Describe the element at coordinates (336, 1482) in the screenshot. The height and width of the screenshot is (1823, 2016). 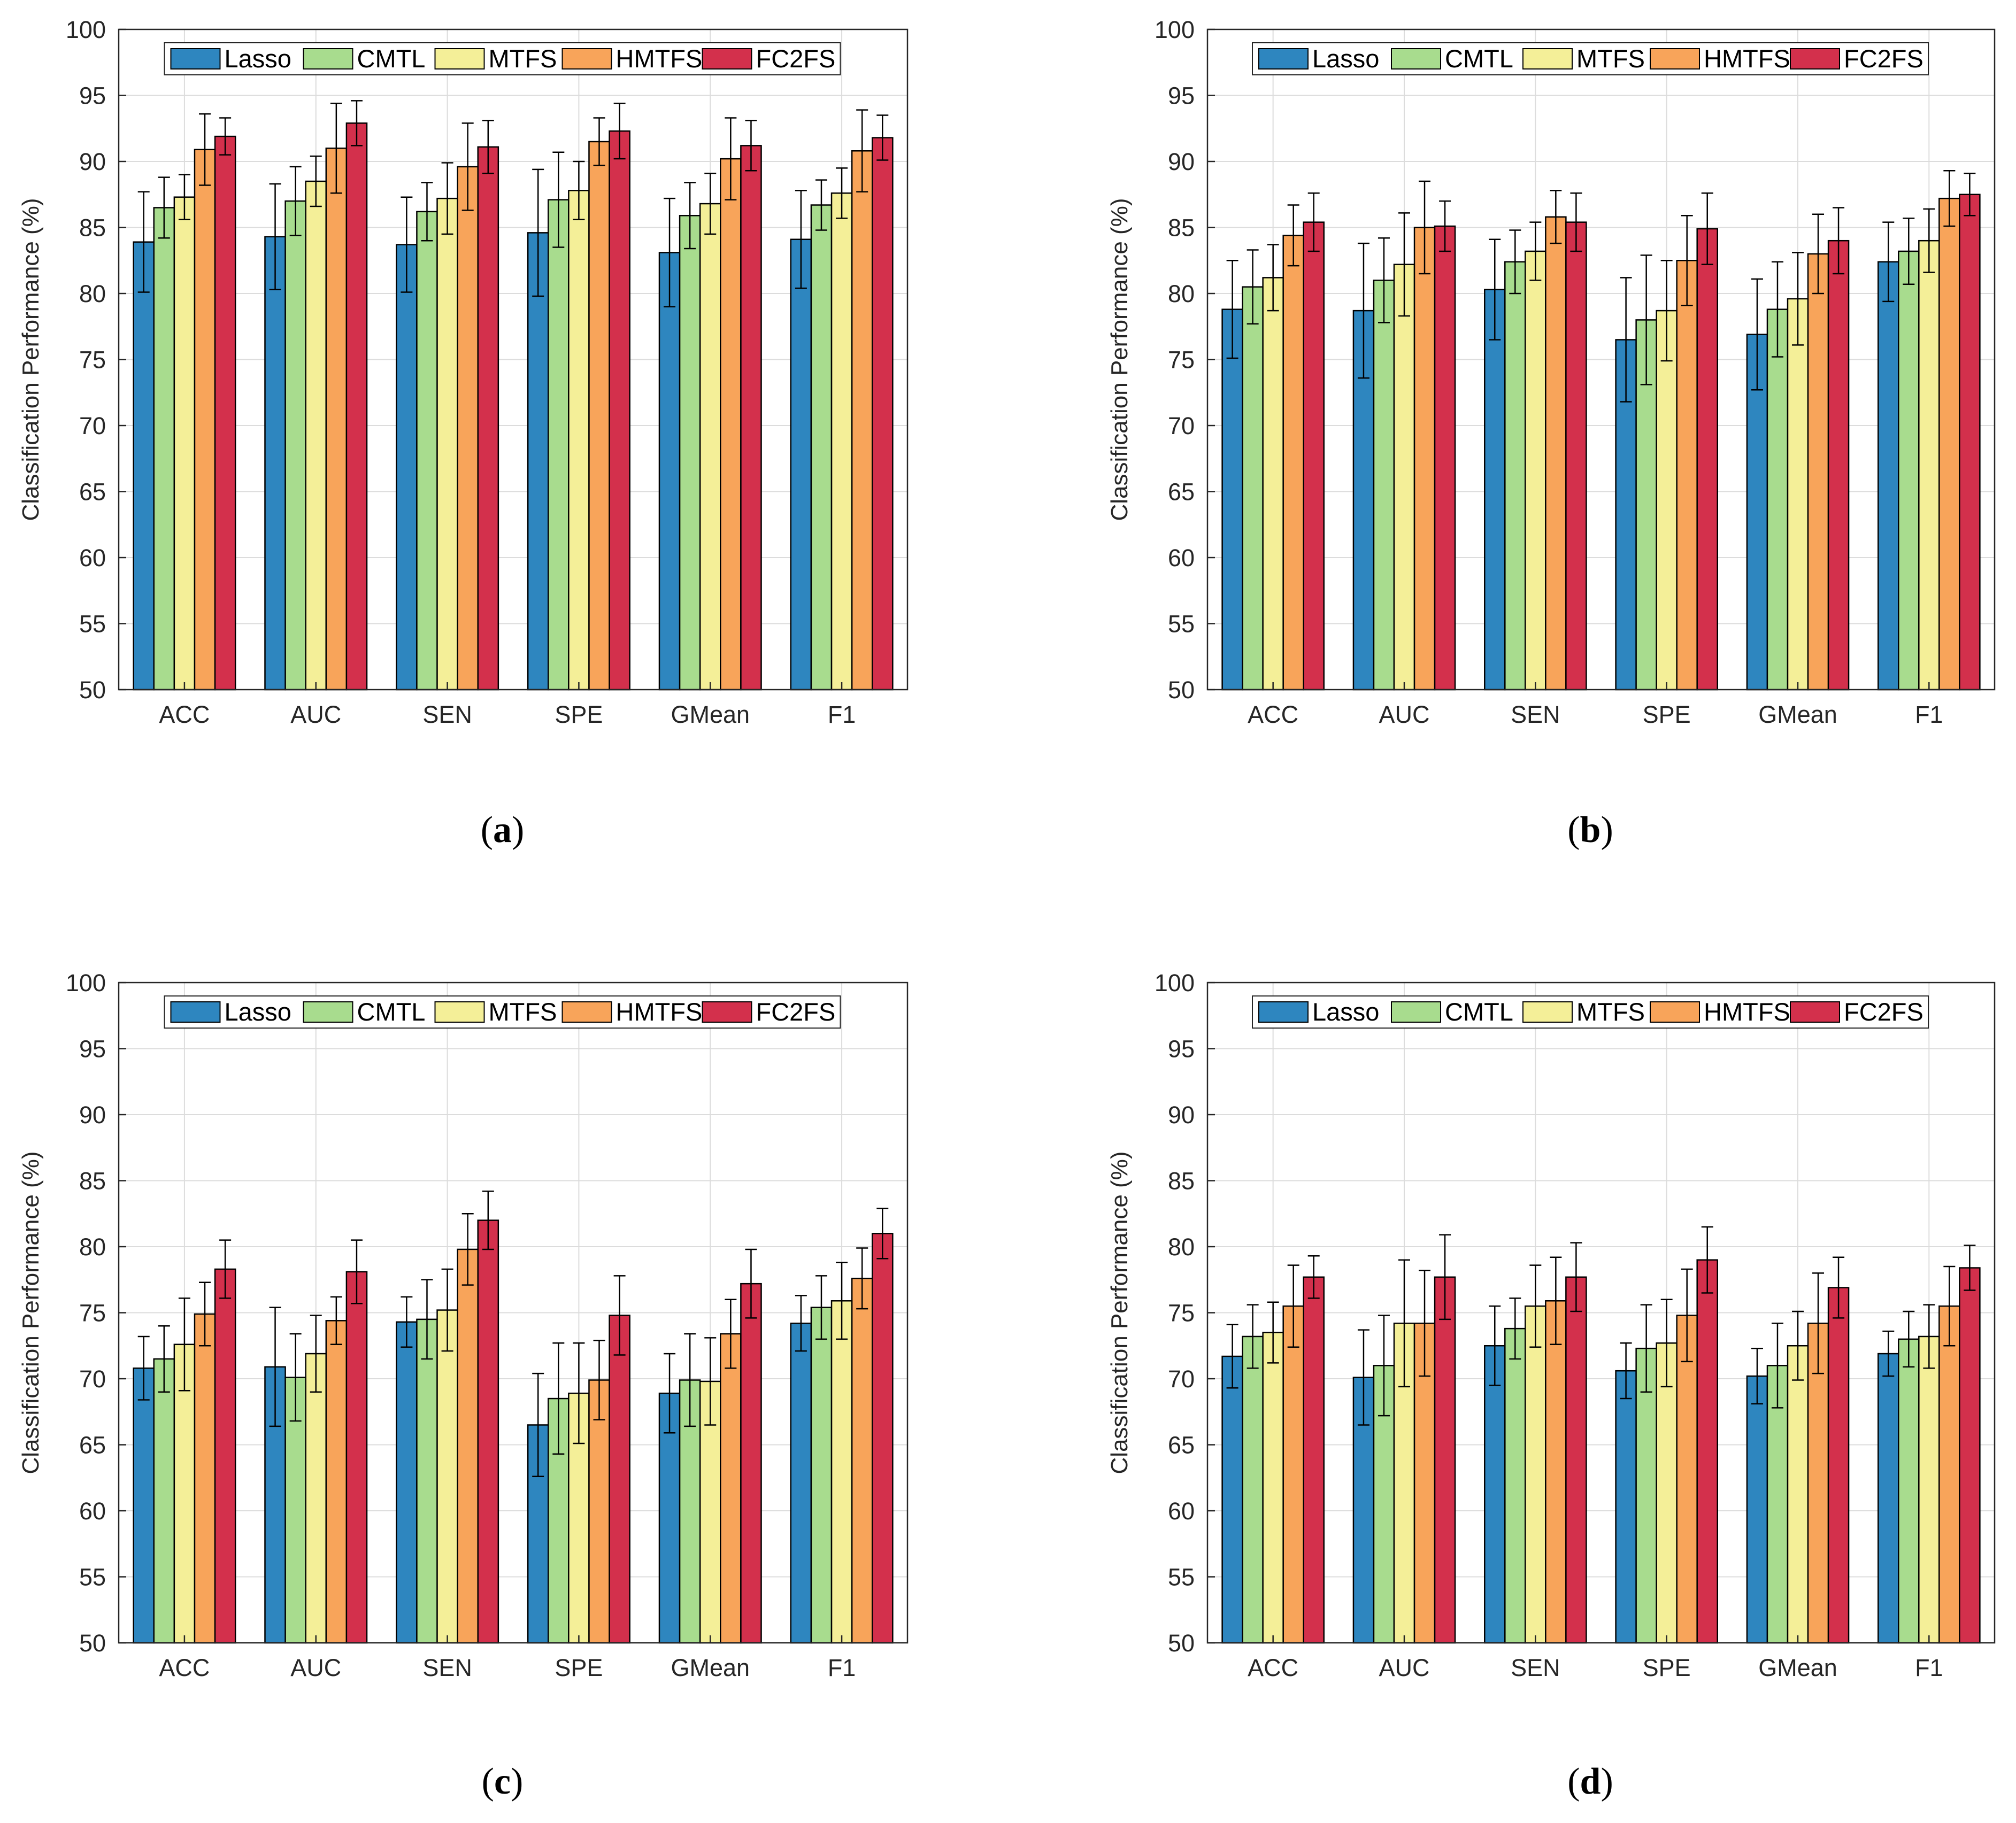
I see `bar-hmtfs-auc` at that location.